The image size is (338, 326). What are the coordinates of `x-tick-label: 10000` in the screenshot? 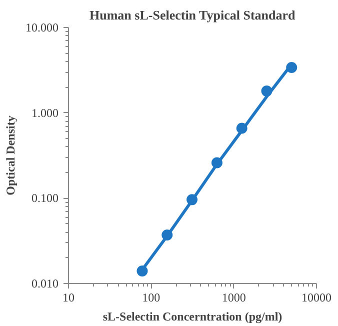 It's located at (317, 297).